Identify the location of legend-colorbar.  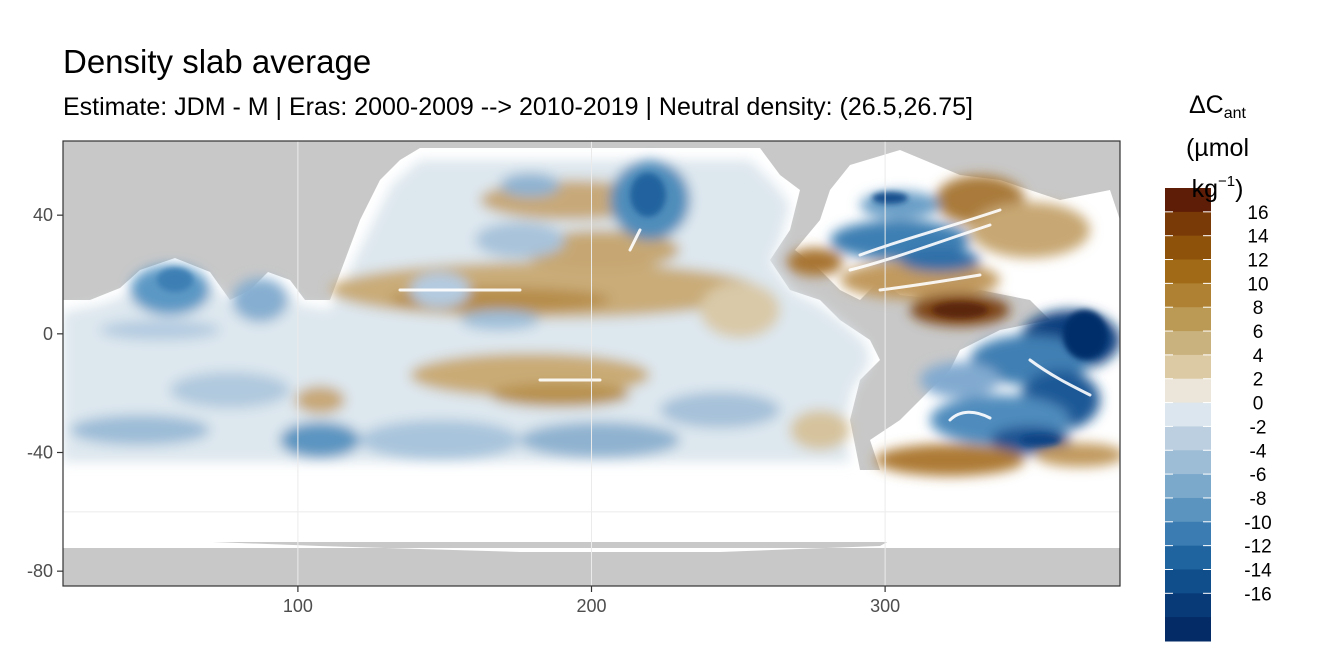
(1188, 415).